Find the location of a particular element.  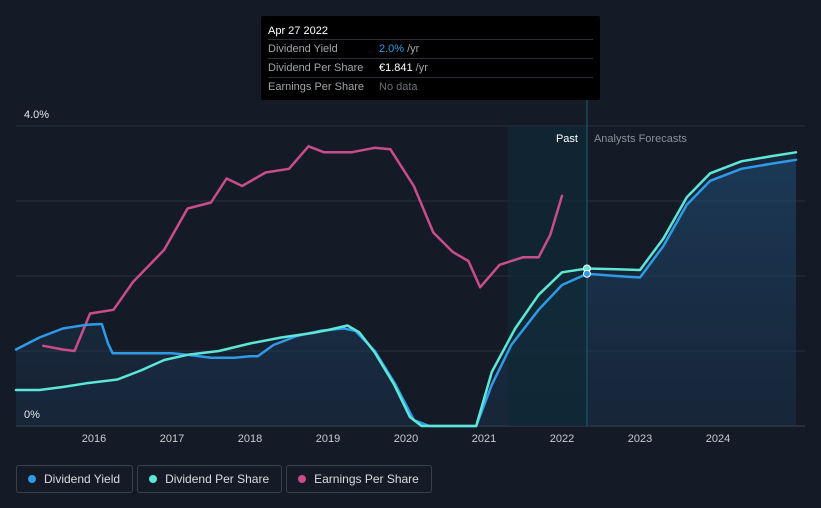

legend-item-earnings-per-share: Earnings Per Share is located at coordinates (359, 479).